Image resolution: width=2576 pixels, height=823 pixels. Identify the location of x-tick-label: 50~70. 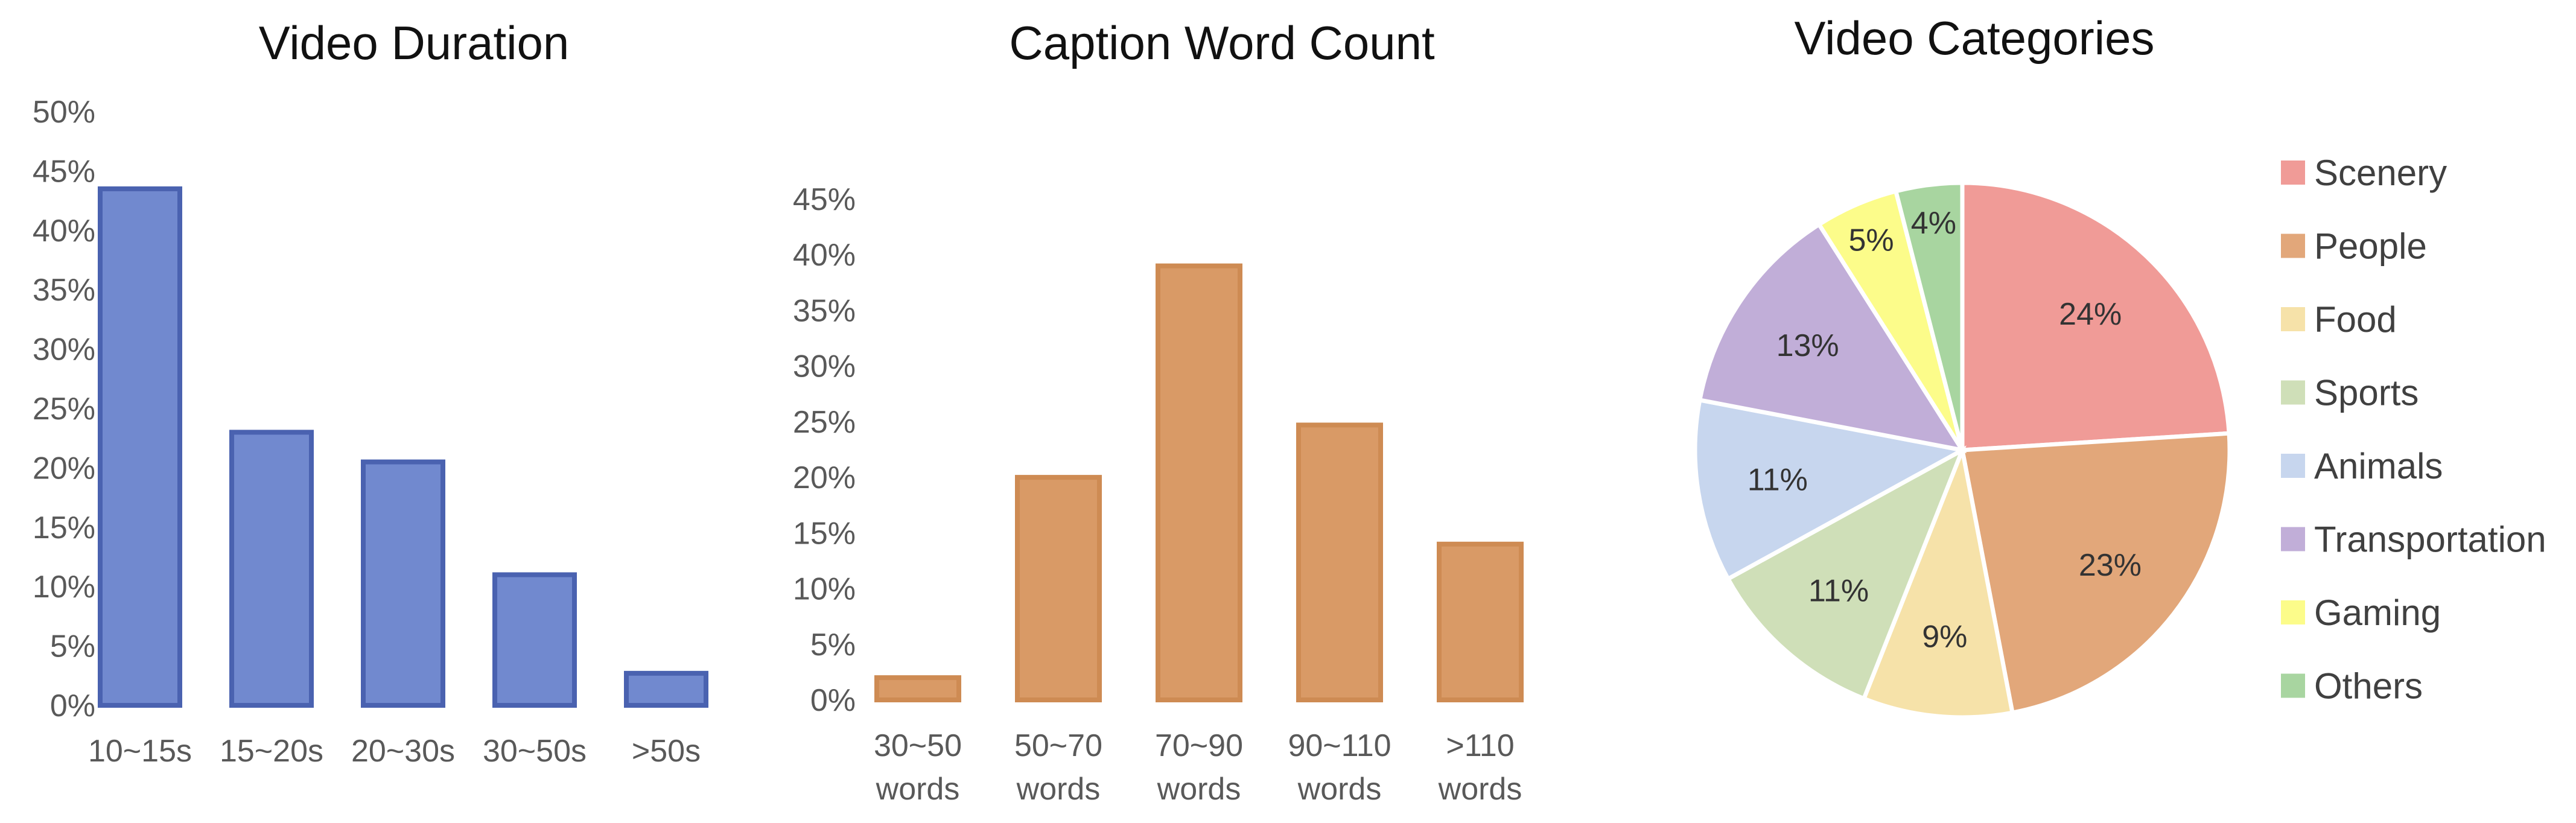
(1058, 745).